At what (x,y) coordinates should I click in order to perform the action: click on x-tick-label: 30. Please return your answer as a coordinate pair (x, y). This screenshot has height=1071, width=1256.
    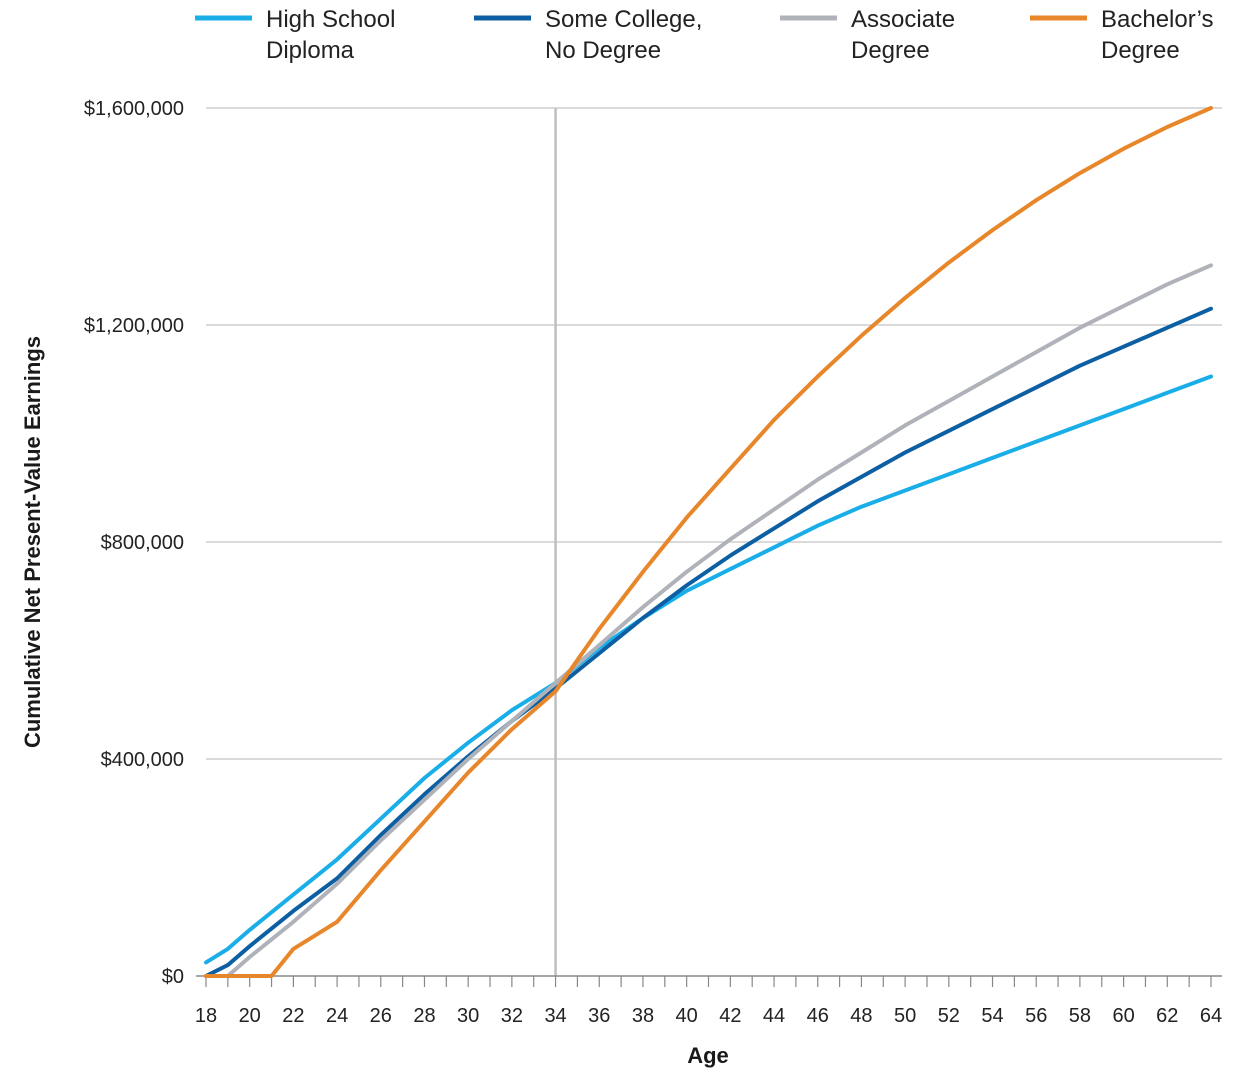
    Looking at the image, I should click on (468, 1016).